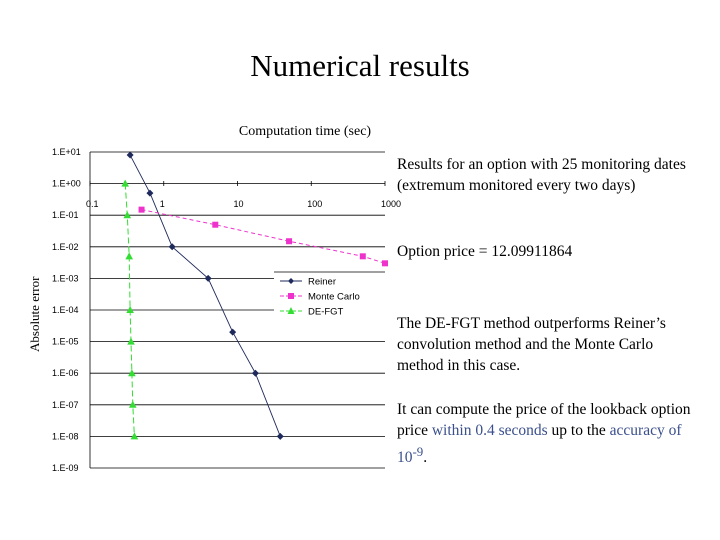 This screenshot has height=540, width=720. Describe the element at coordinates (66, 152) in the screenshot. I see `y-tick-label: 1.E+01` at that location.